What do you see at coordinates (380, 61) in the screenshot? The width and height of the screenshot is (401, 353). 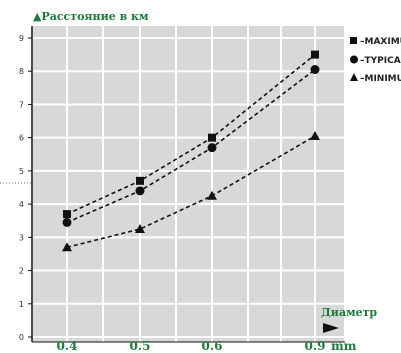 I see `legend-label-typical: –TYPICAL` at bounding box center [380, 61].